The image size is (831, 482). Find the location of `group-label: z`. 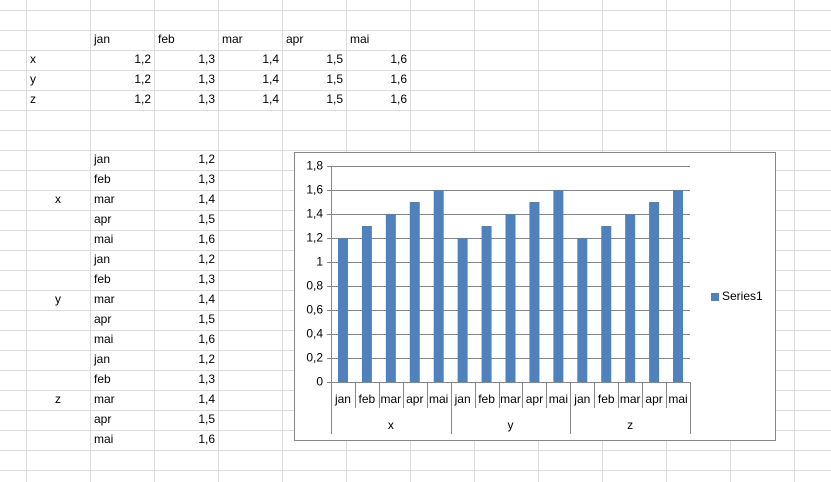

group-label: z is located at coordinates (58, 399).